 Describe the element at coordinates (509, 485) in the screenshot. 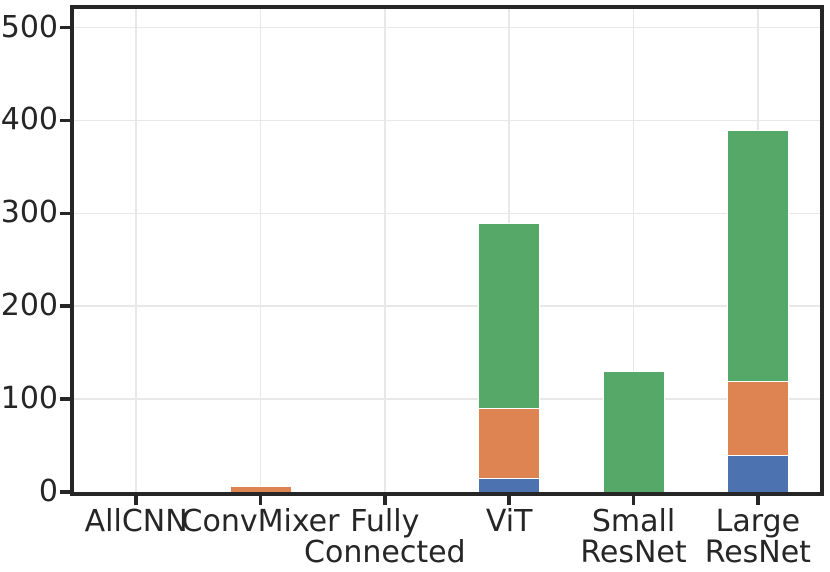

I see `bar-vit-blue-segment` at that location.